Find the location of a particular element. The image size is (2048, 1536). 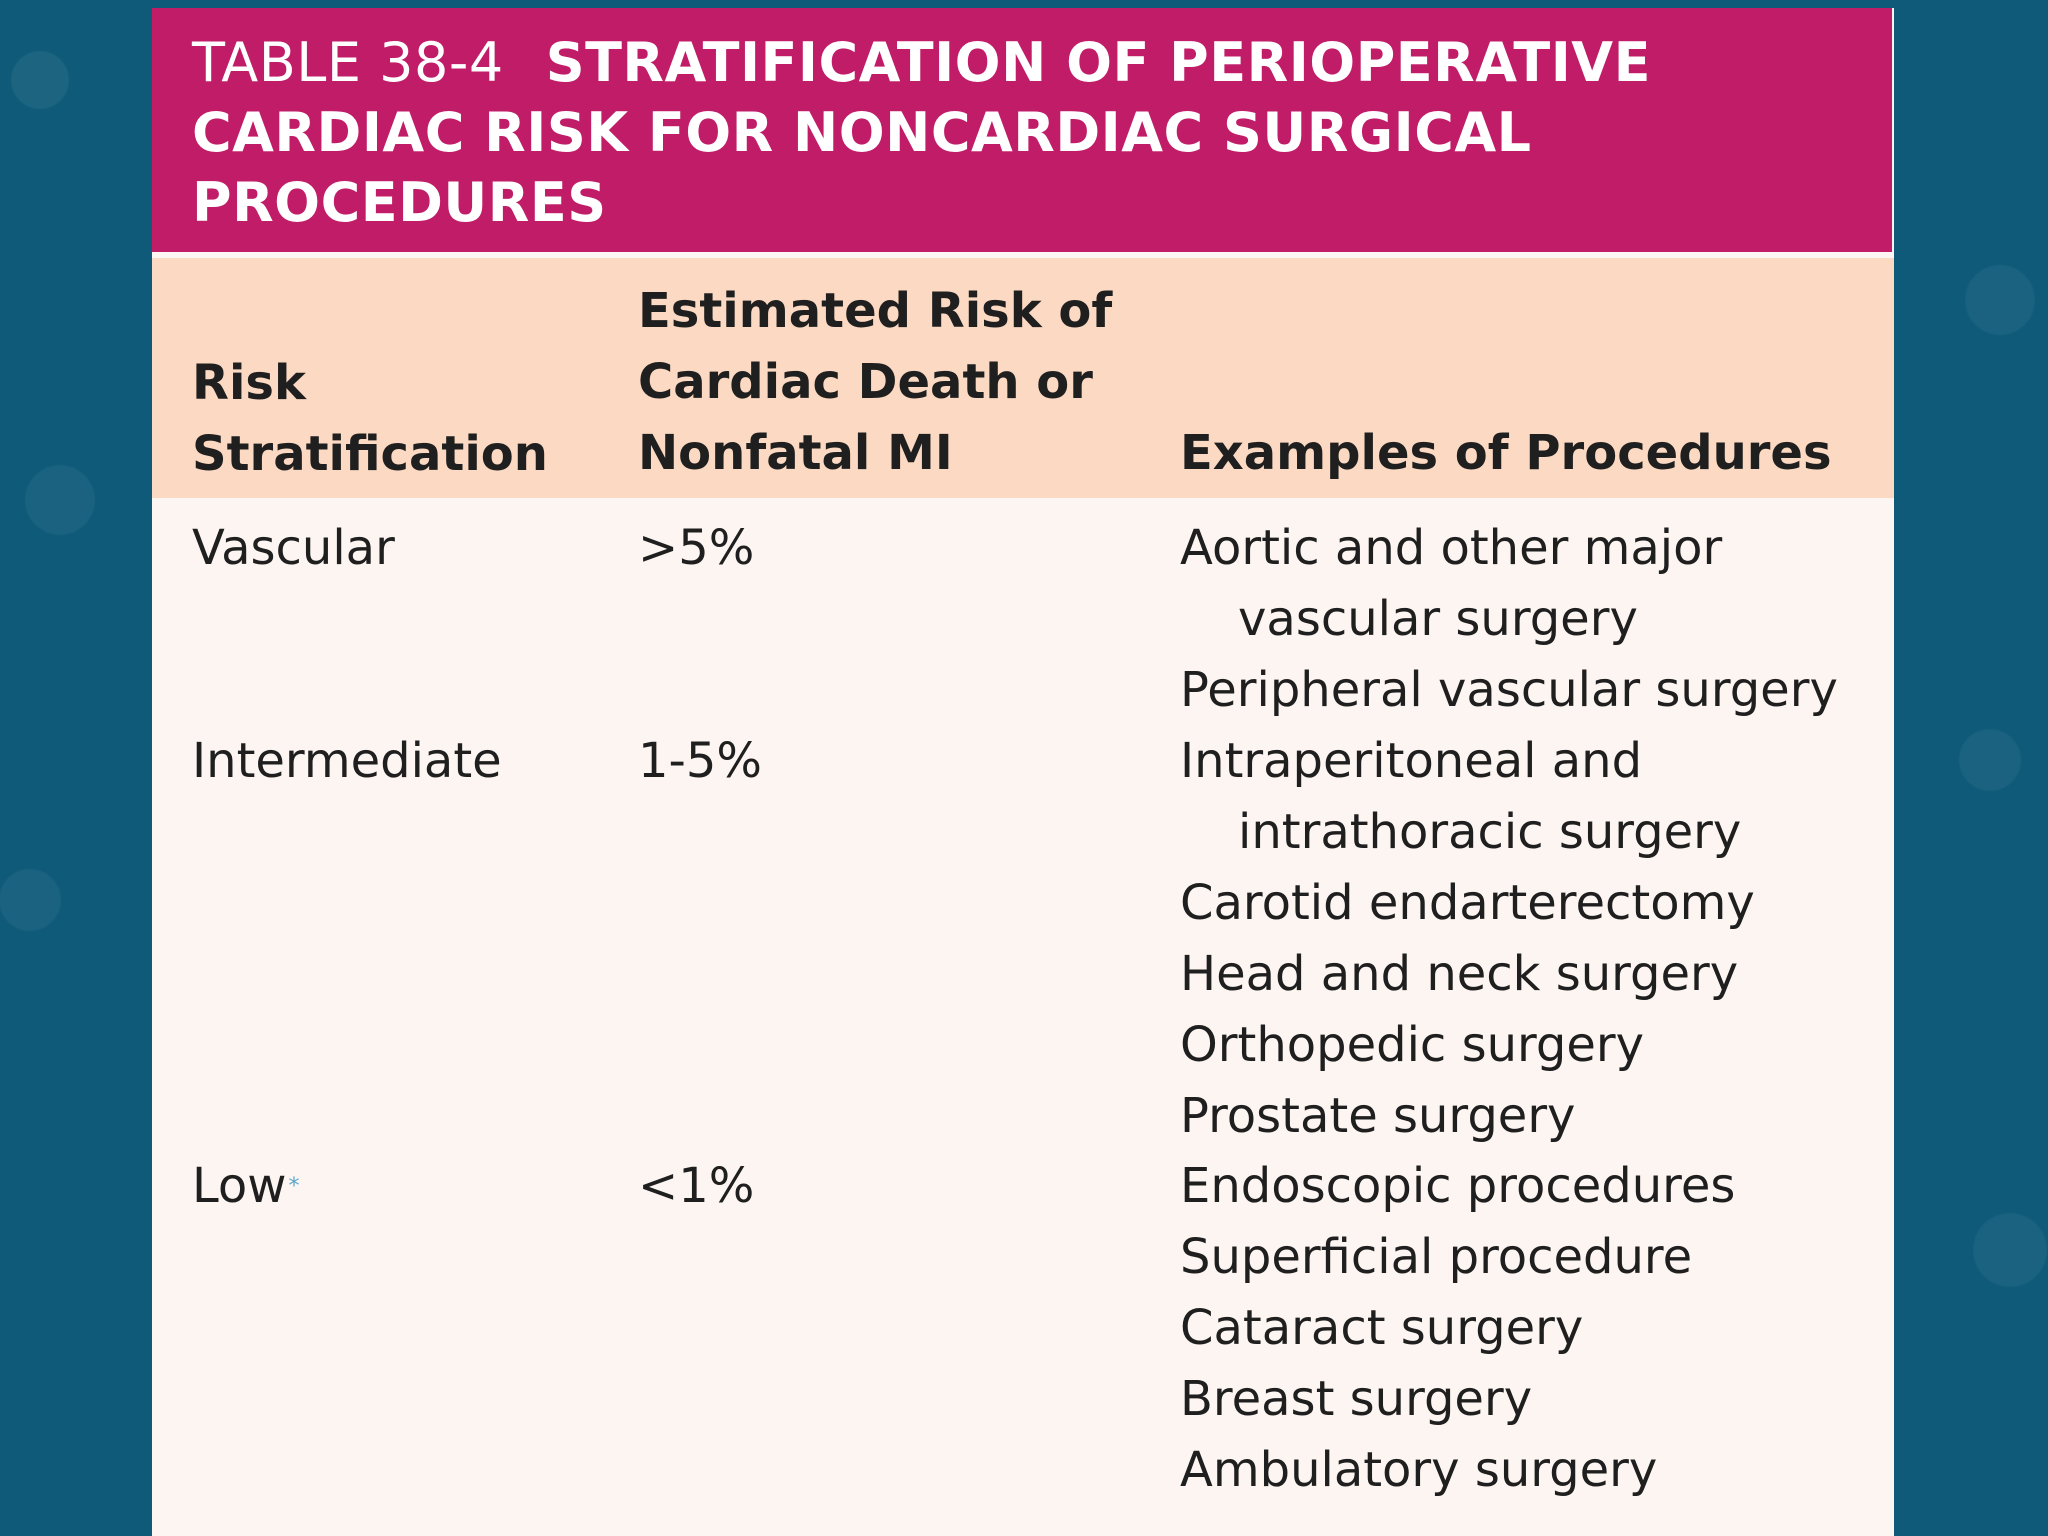

procedure-item: Carotid endarterectomy is located at coordinates (1467, 903).